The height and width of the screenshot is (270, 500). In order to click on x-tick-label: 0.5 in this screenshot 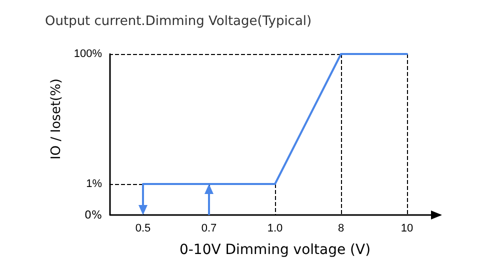, I will do `click(143, 228)`.